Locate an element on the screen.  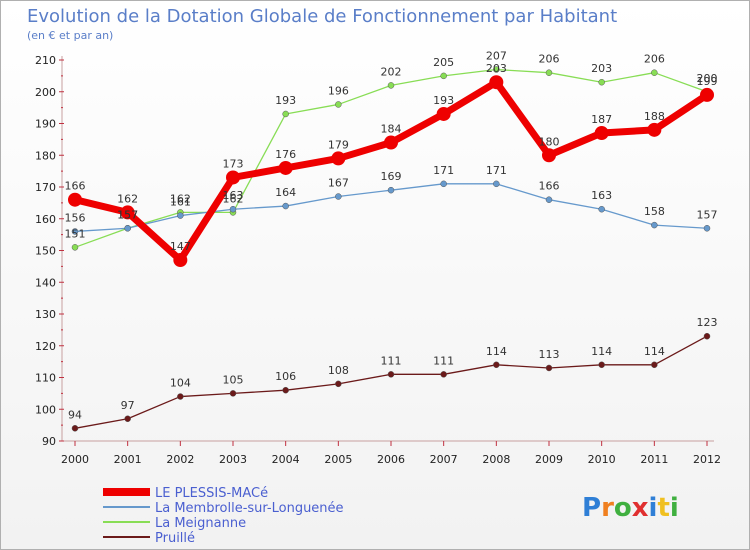
y-tick-label: 150 is located at coordinates (45, 251).